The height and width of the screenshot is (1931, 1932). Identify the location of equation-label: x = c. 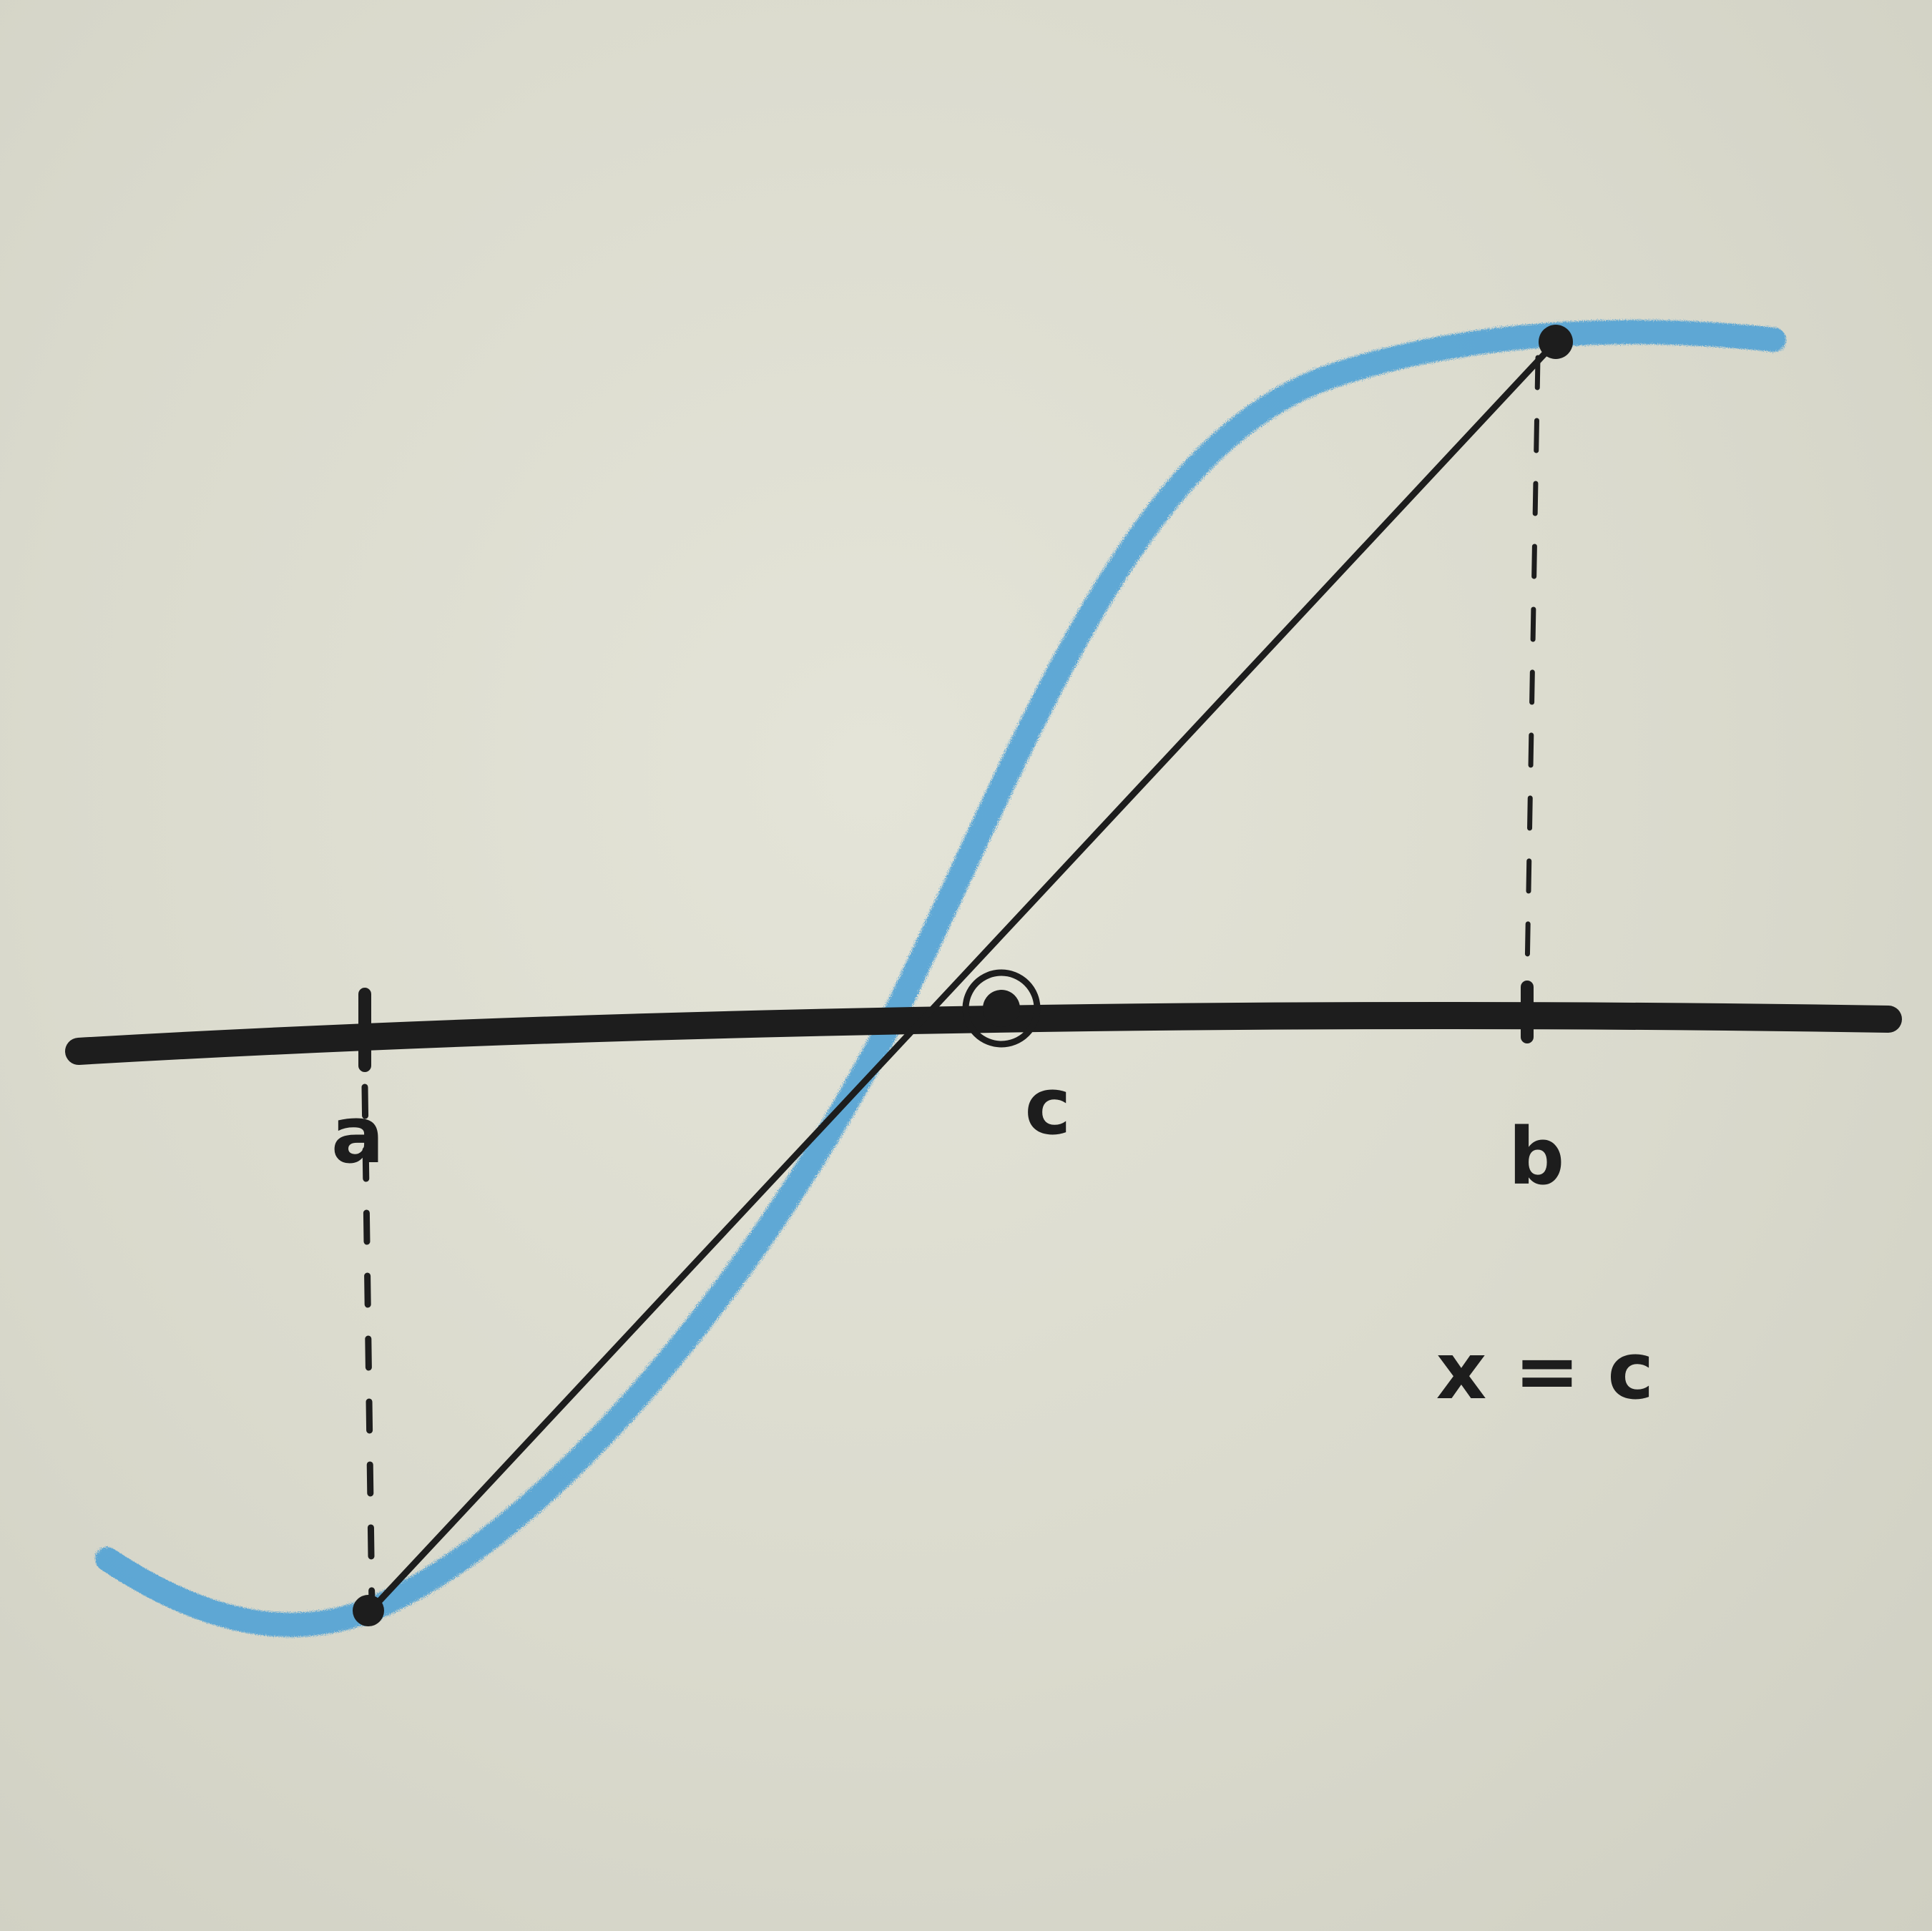
(1545, 1371).